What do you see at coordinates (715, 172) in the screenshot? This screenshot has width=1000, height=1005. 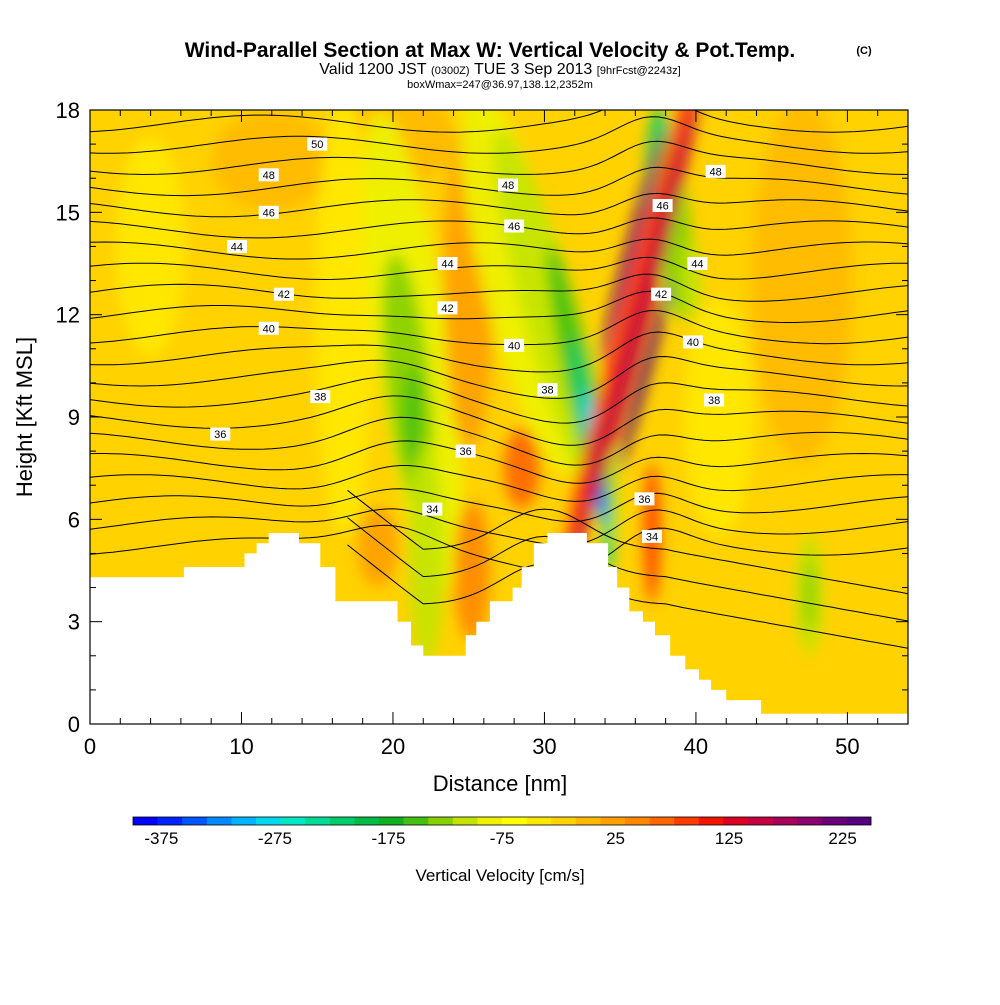 I see `contour-label-text: 48` at bounding box center [715, 172].